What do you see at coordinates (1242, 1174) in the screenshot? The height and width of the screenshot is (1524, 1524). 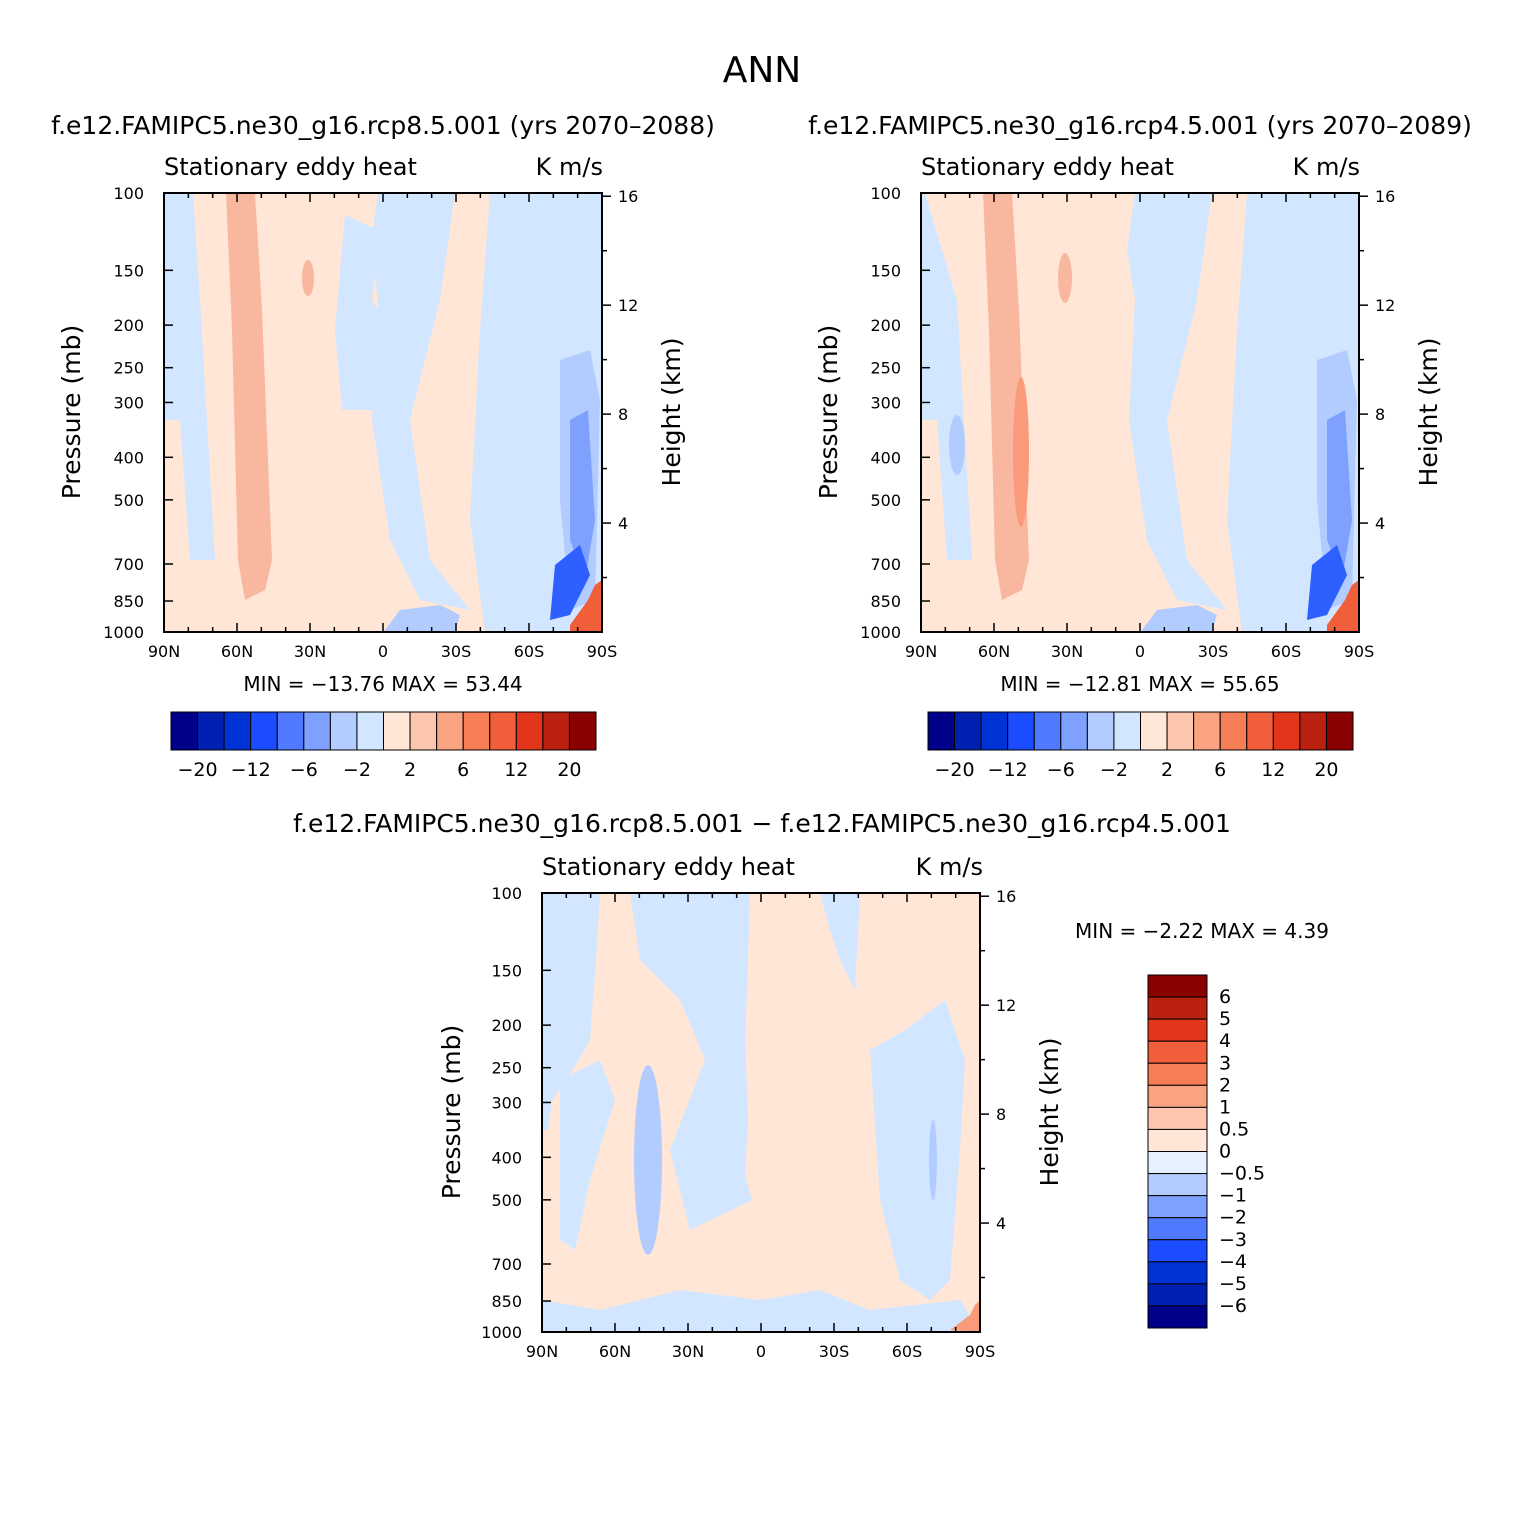 I see `colorbar-label: −0.5` at bounding box center [1242, 1174].